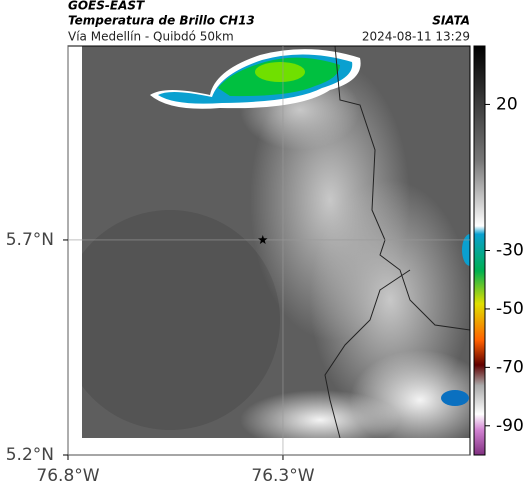 The image size is (526, 491). I want to click on x-tick-label: 76.3°W, so click(282, 476).